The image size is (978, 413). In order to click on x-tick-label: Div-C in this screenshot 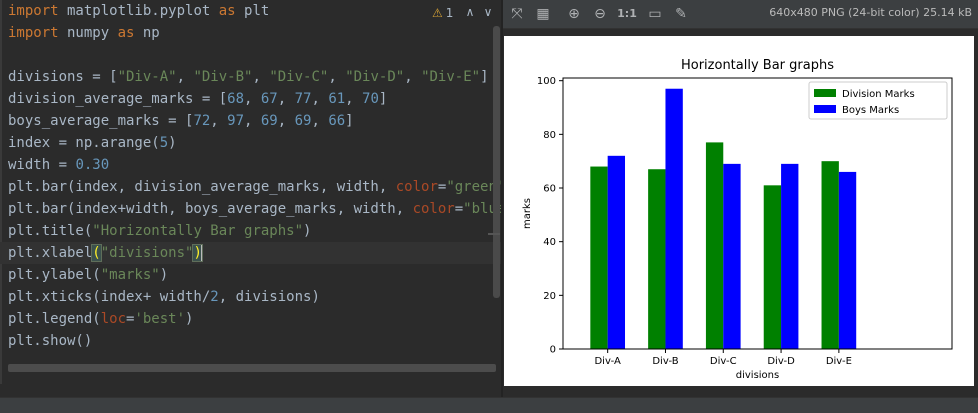, I will do `click(723, 361)`.